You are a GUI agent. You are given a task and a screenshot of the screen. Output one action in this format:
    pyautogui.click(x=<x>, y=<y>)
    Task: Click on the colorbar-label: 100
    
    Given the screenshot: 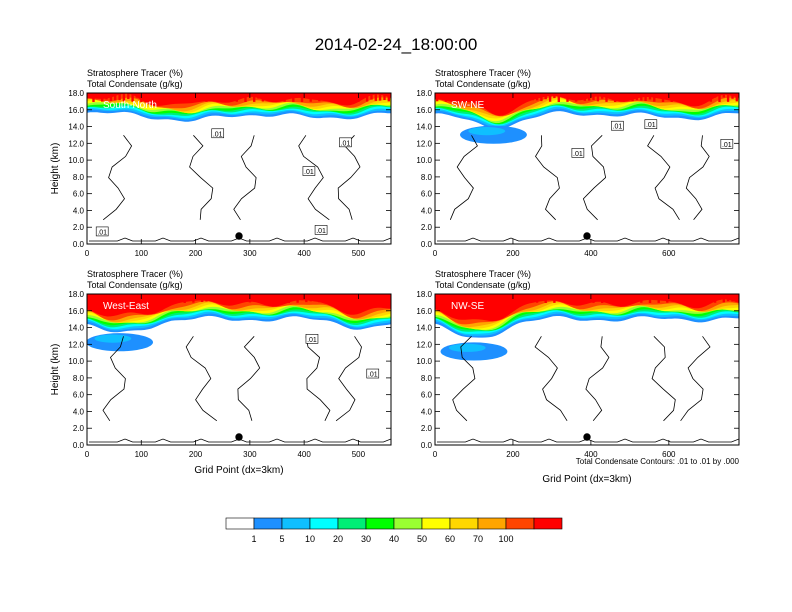 What is the action you would take?
    pyautogui.click(x=505, y=539)
    